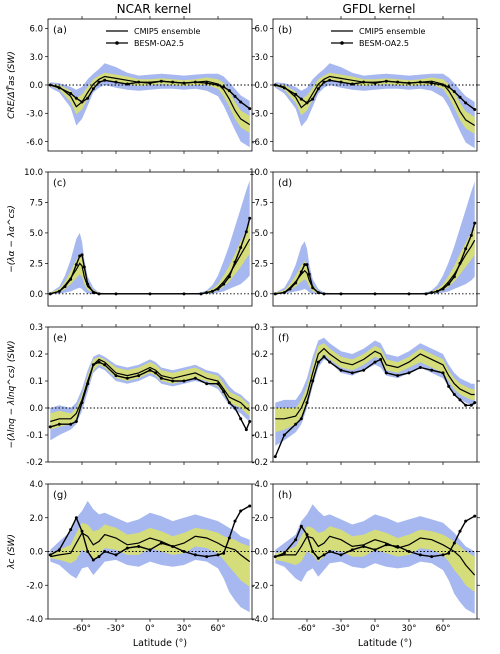 The image size is (500, 654). Describe the element at coordinates (261, 382) in the screenshot. I see `y-tick-label: 0.1` at that location.